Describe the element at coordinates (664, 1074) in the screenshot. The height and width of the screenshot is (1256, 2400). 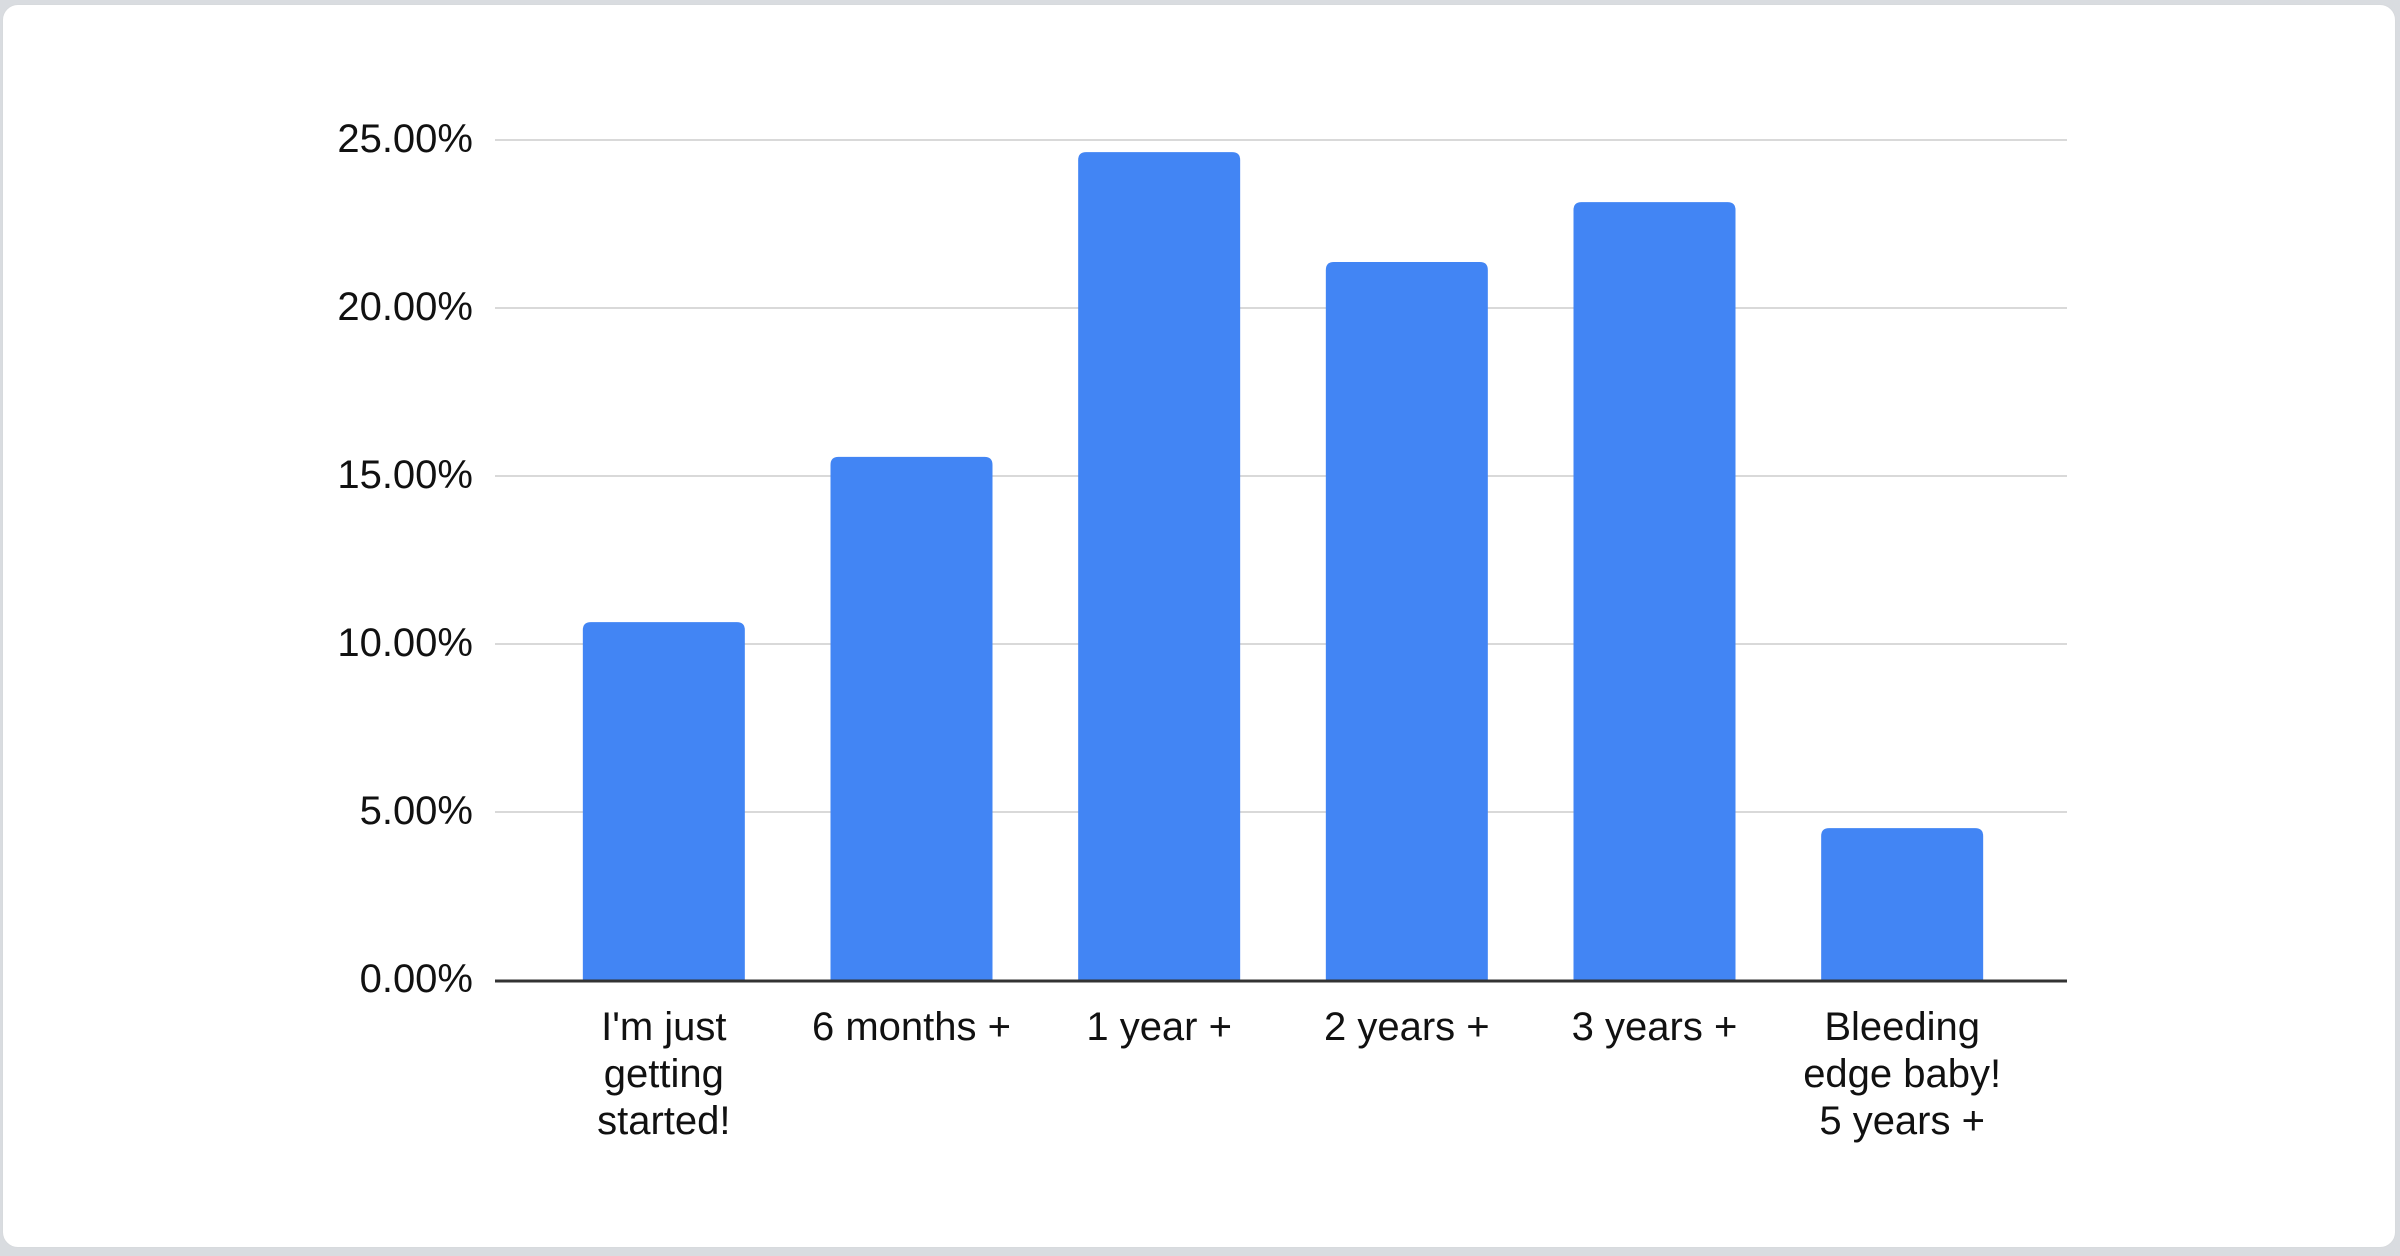
I see `x-category-label: getting` at that location.